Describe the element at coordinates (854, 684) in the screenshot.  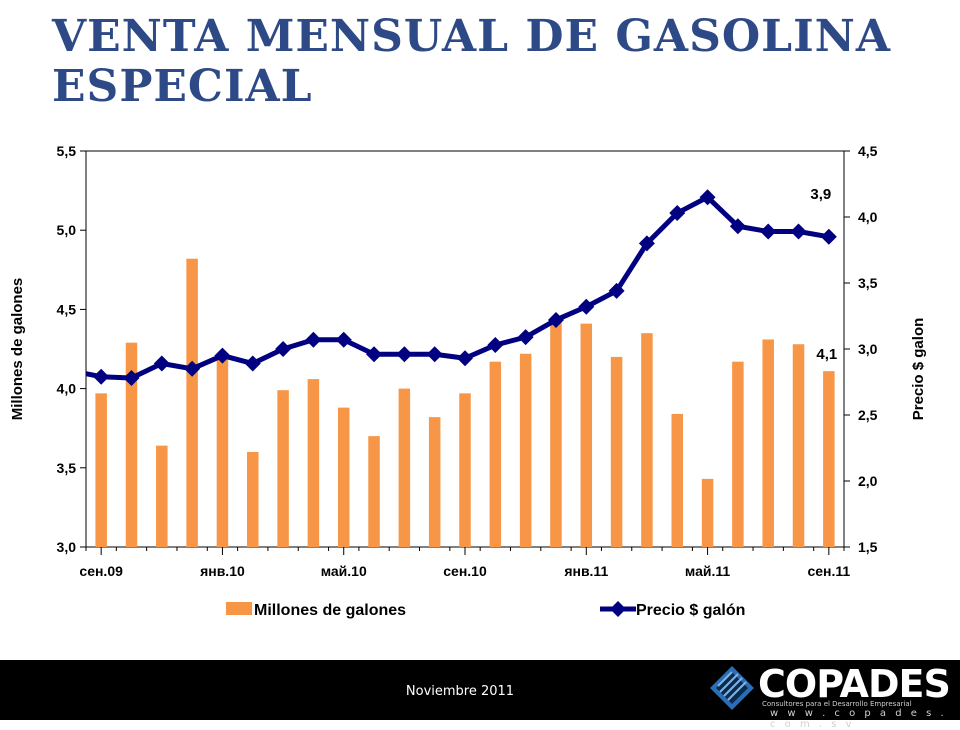
I see `logo-name: COPADES` at that location.